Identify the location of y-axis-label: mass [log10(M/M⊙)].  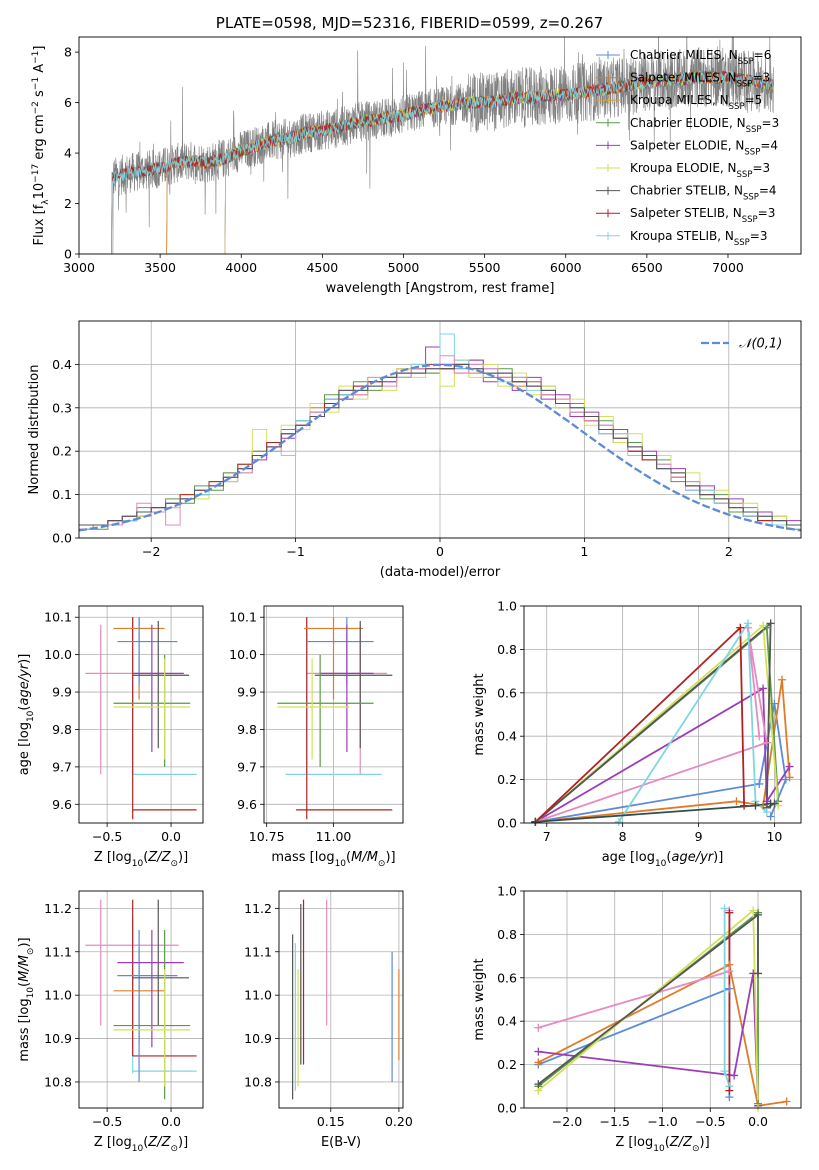
(26, 999).